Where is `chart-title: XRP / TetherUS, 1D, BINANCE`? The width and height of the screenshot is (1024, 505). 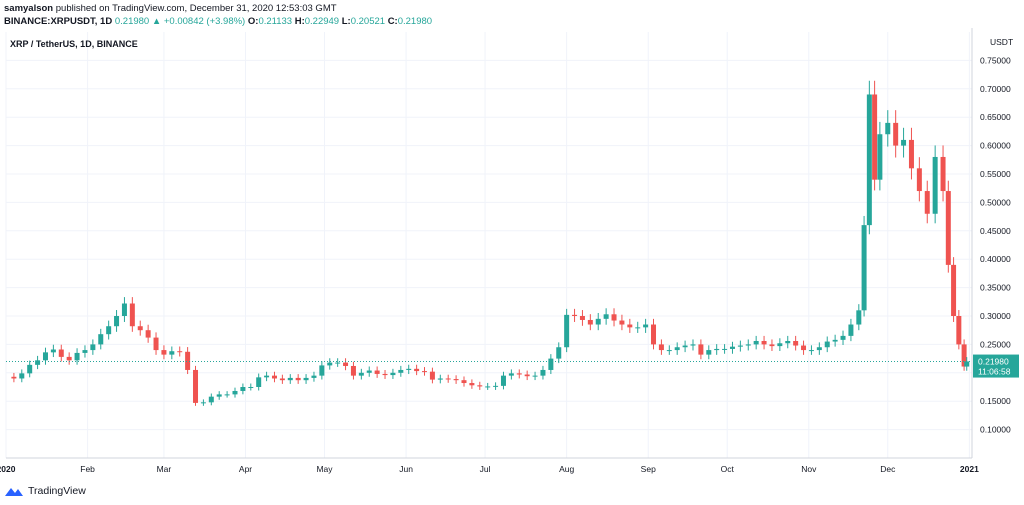 chart-title: XRP / TetherUS, 1D, BINANCE is located at coordinates (74, 44).